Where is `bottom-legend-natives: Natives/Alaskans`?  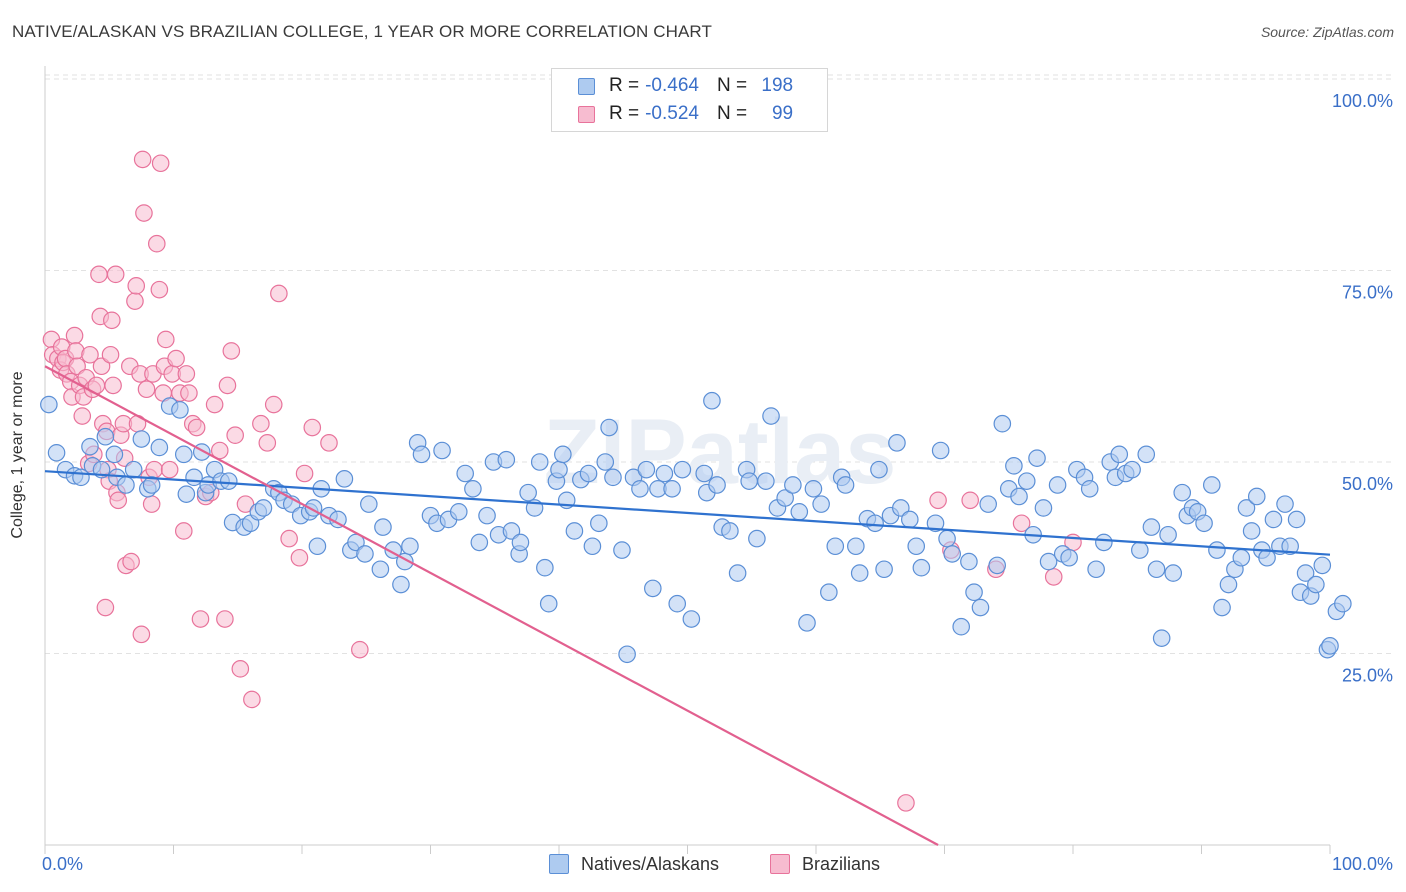
bottom-legend-natives: Natives/Alaskans is located at coordinates (634, 864).